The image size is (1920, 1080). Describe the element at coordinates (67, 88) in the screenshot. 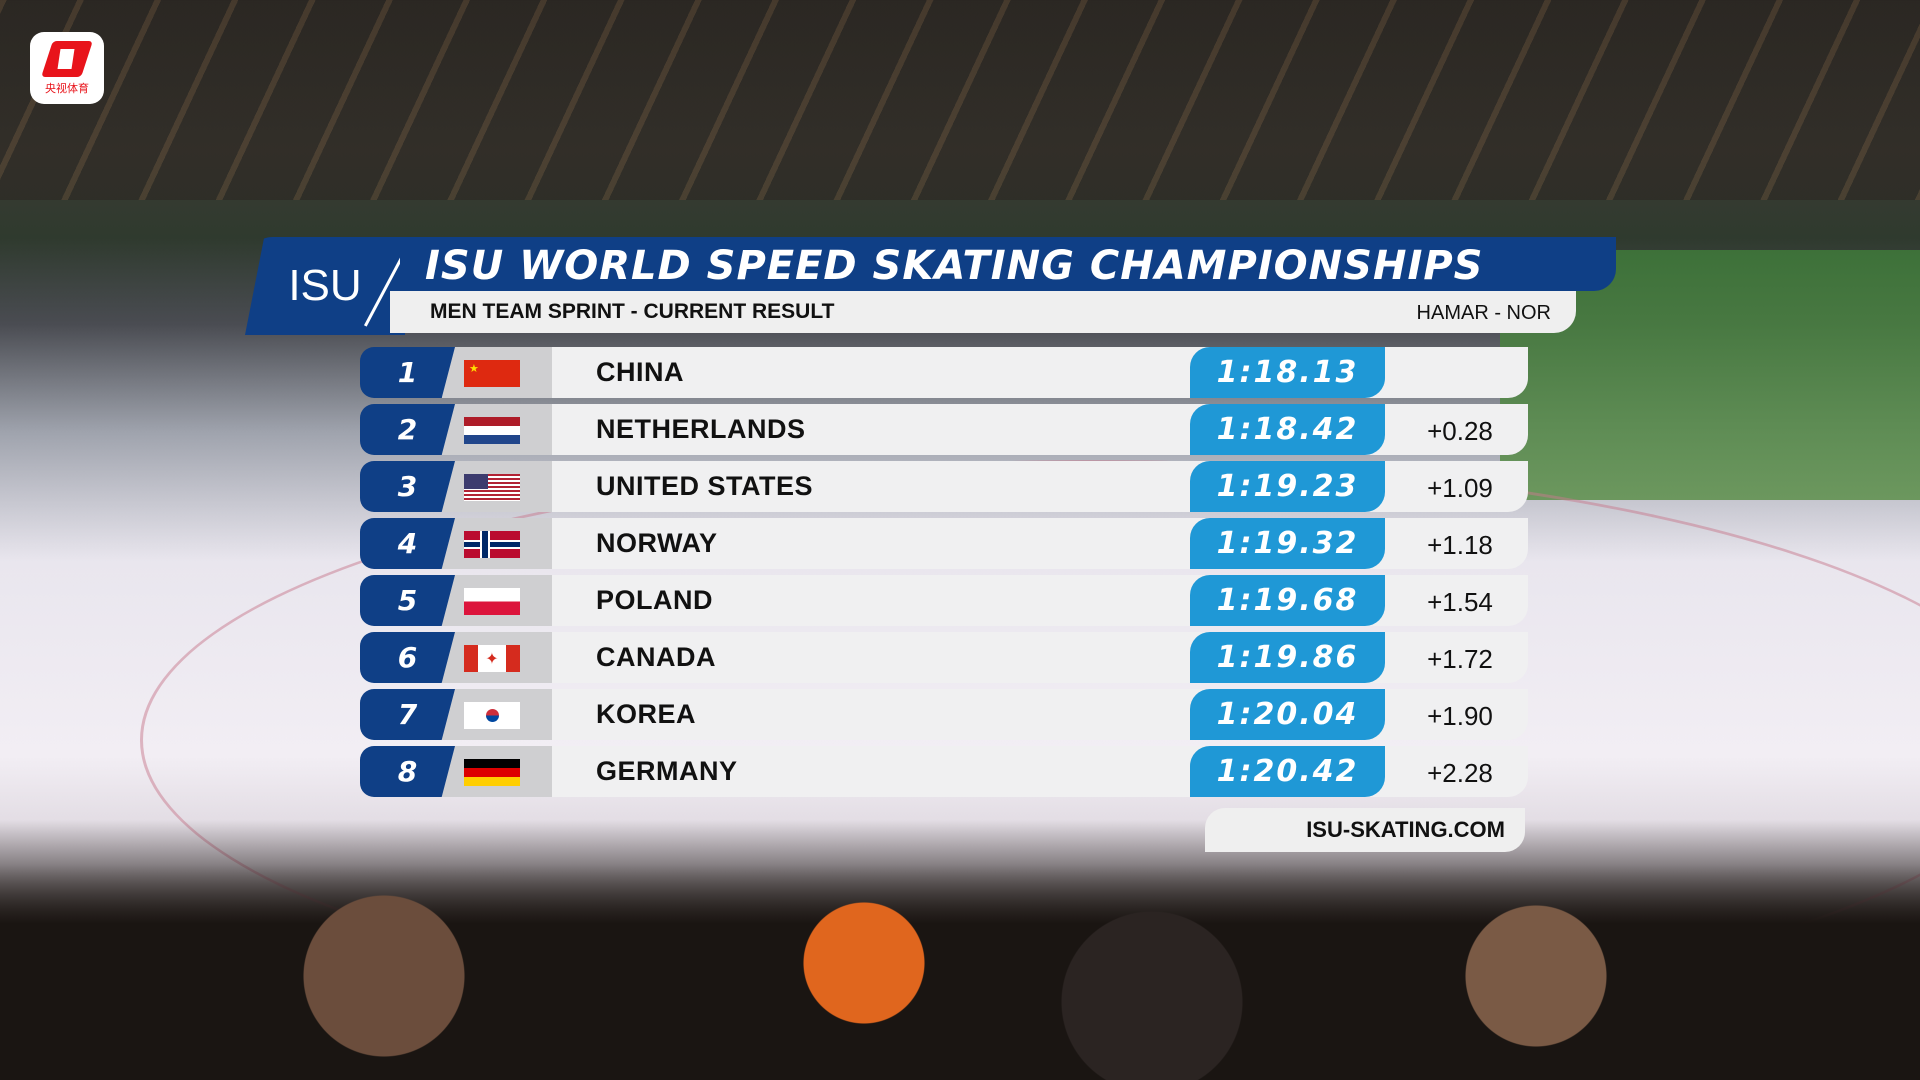

I see `broadcaster-label: 央视体育` at that location.